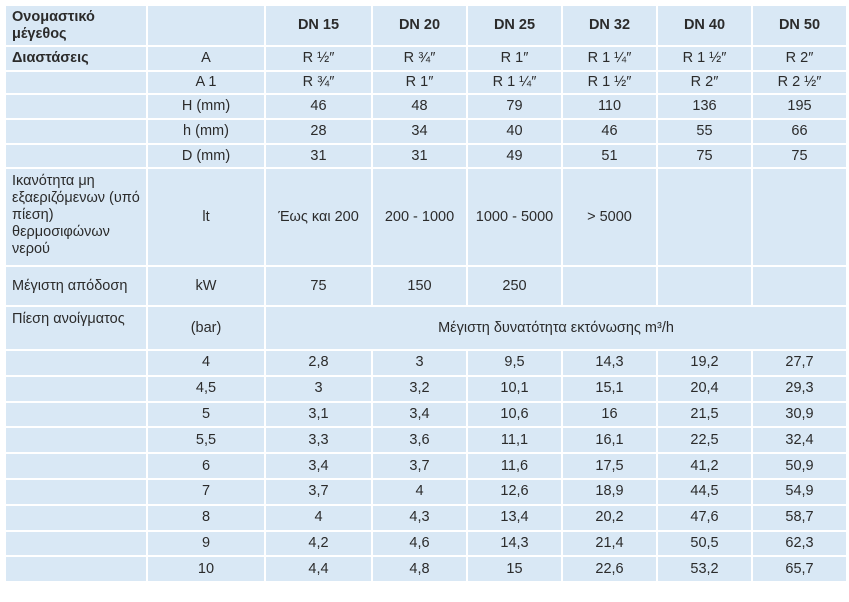 The width and height of the screenshot is (849, 602). I want to click on column-header: DN 15, so click(318, 25).